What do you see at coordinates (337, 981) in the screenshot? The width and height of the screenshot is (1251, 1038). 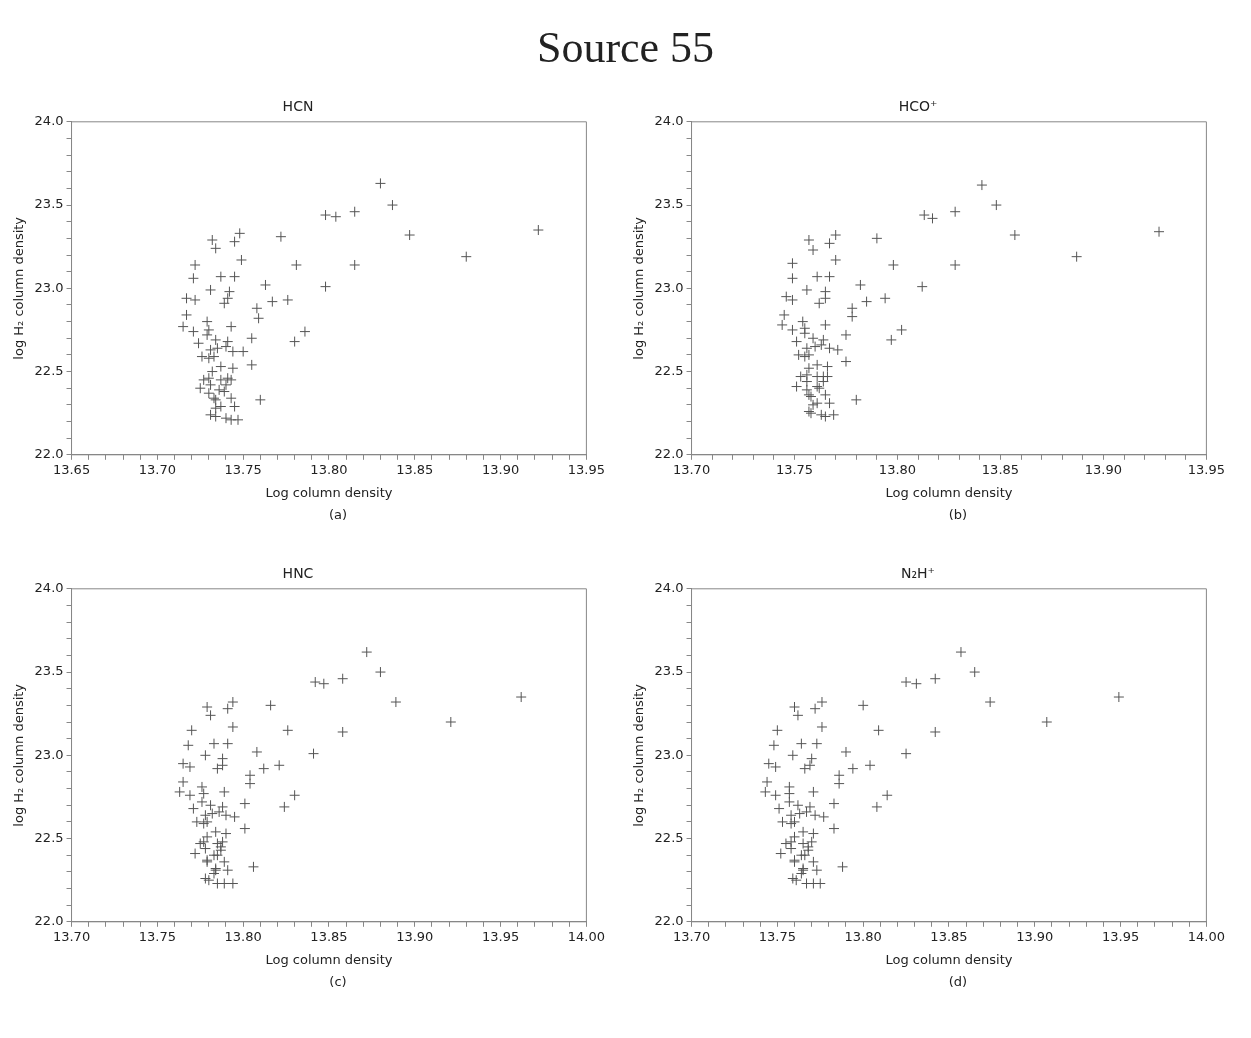 I see `text: (c)` at bounding box center [337, 981].